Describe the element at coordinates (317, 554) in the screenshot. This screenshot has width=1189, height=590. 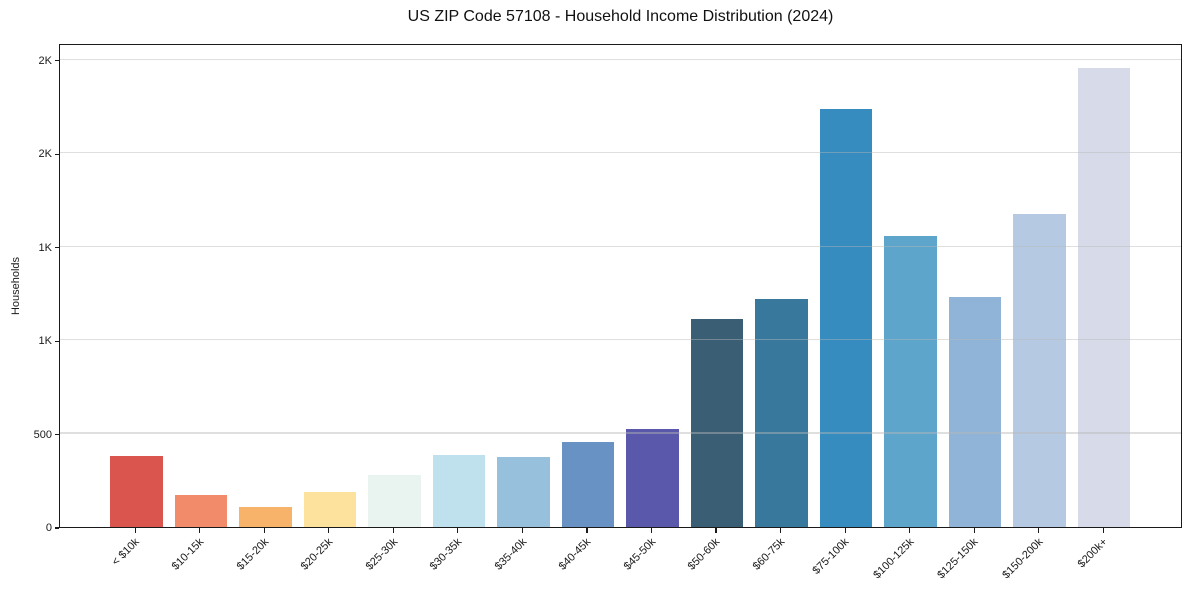
I see `x-tick-label: $20-25k` at that location.